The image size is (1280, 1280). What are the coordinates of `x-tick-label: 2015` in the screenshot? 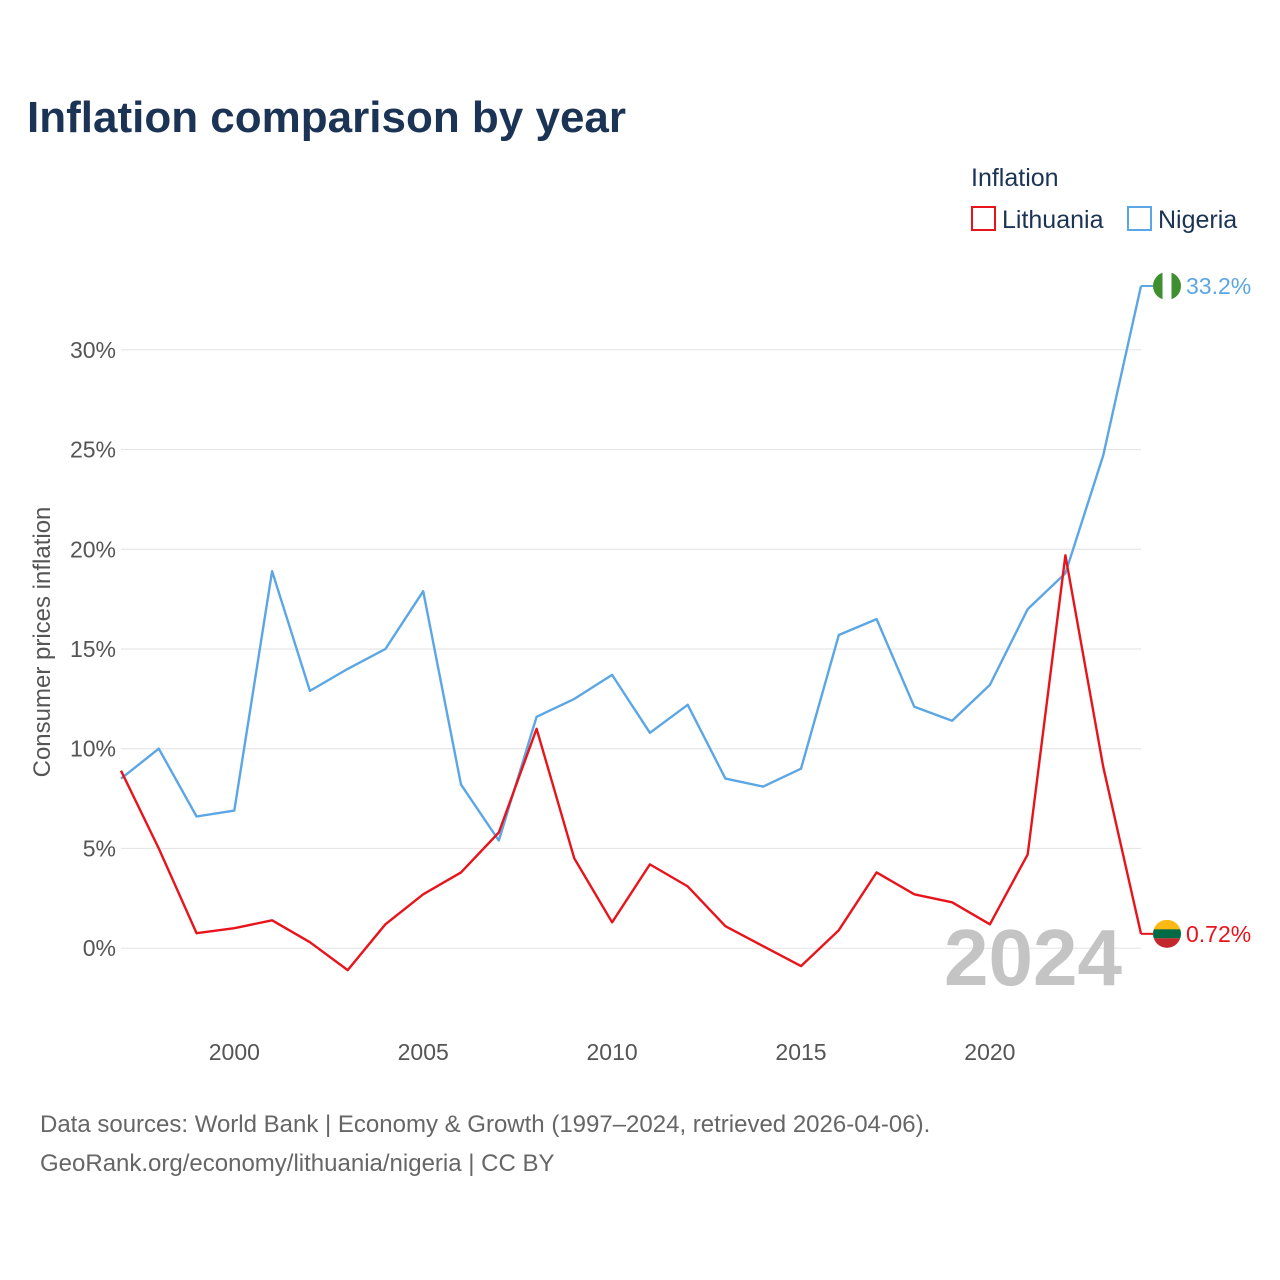 It's located at (800, 1052).